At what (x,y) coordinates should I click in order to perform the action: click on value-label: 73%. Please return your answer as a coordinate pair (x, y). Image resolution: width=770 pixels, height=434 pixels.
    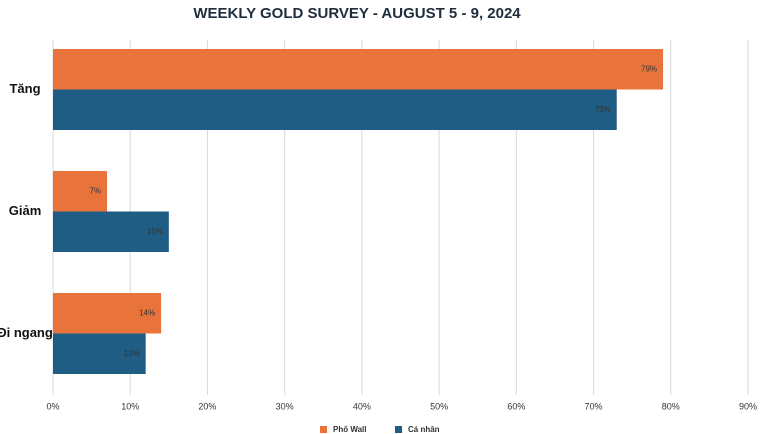
    Looking at the image, I should click on (603, 109).